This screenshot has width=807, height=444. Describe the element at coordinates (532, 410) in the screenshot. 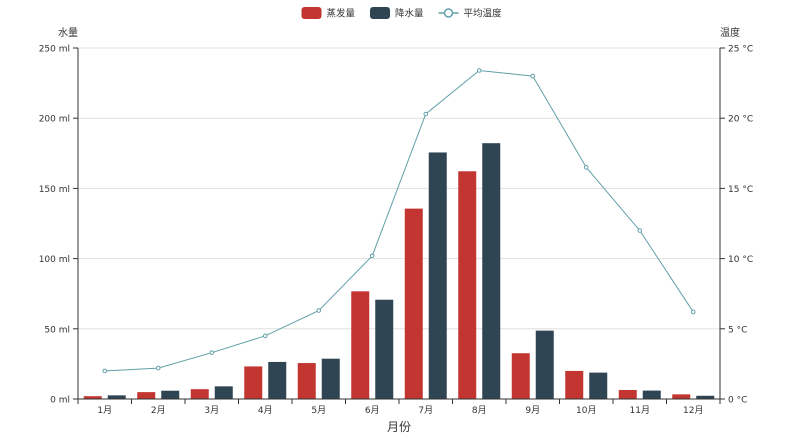

I see `x-tick-label: 9月` at that location.